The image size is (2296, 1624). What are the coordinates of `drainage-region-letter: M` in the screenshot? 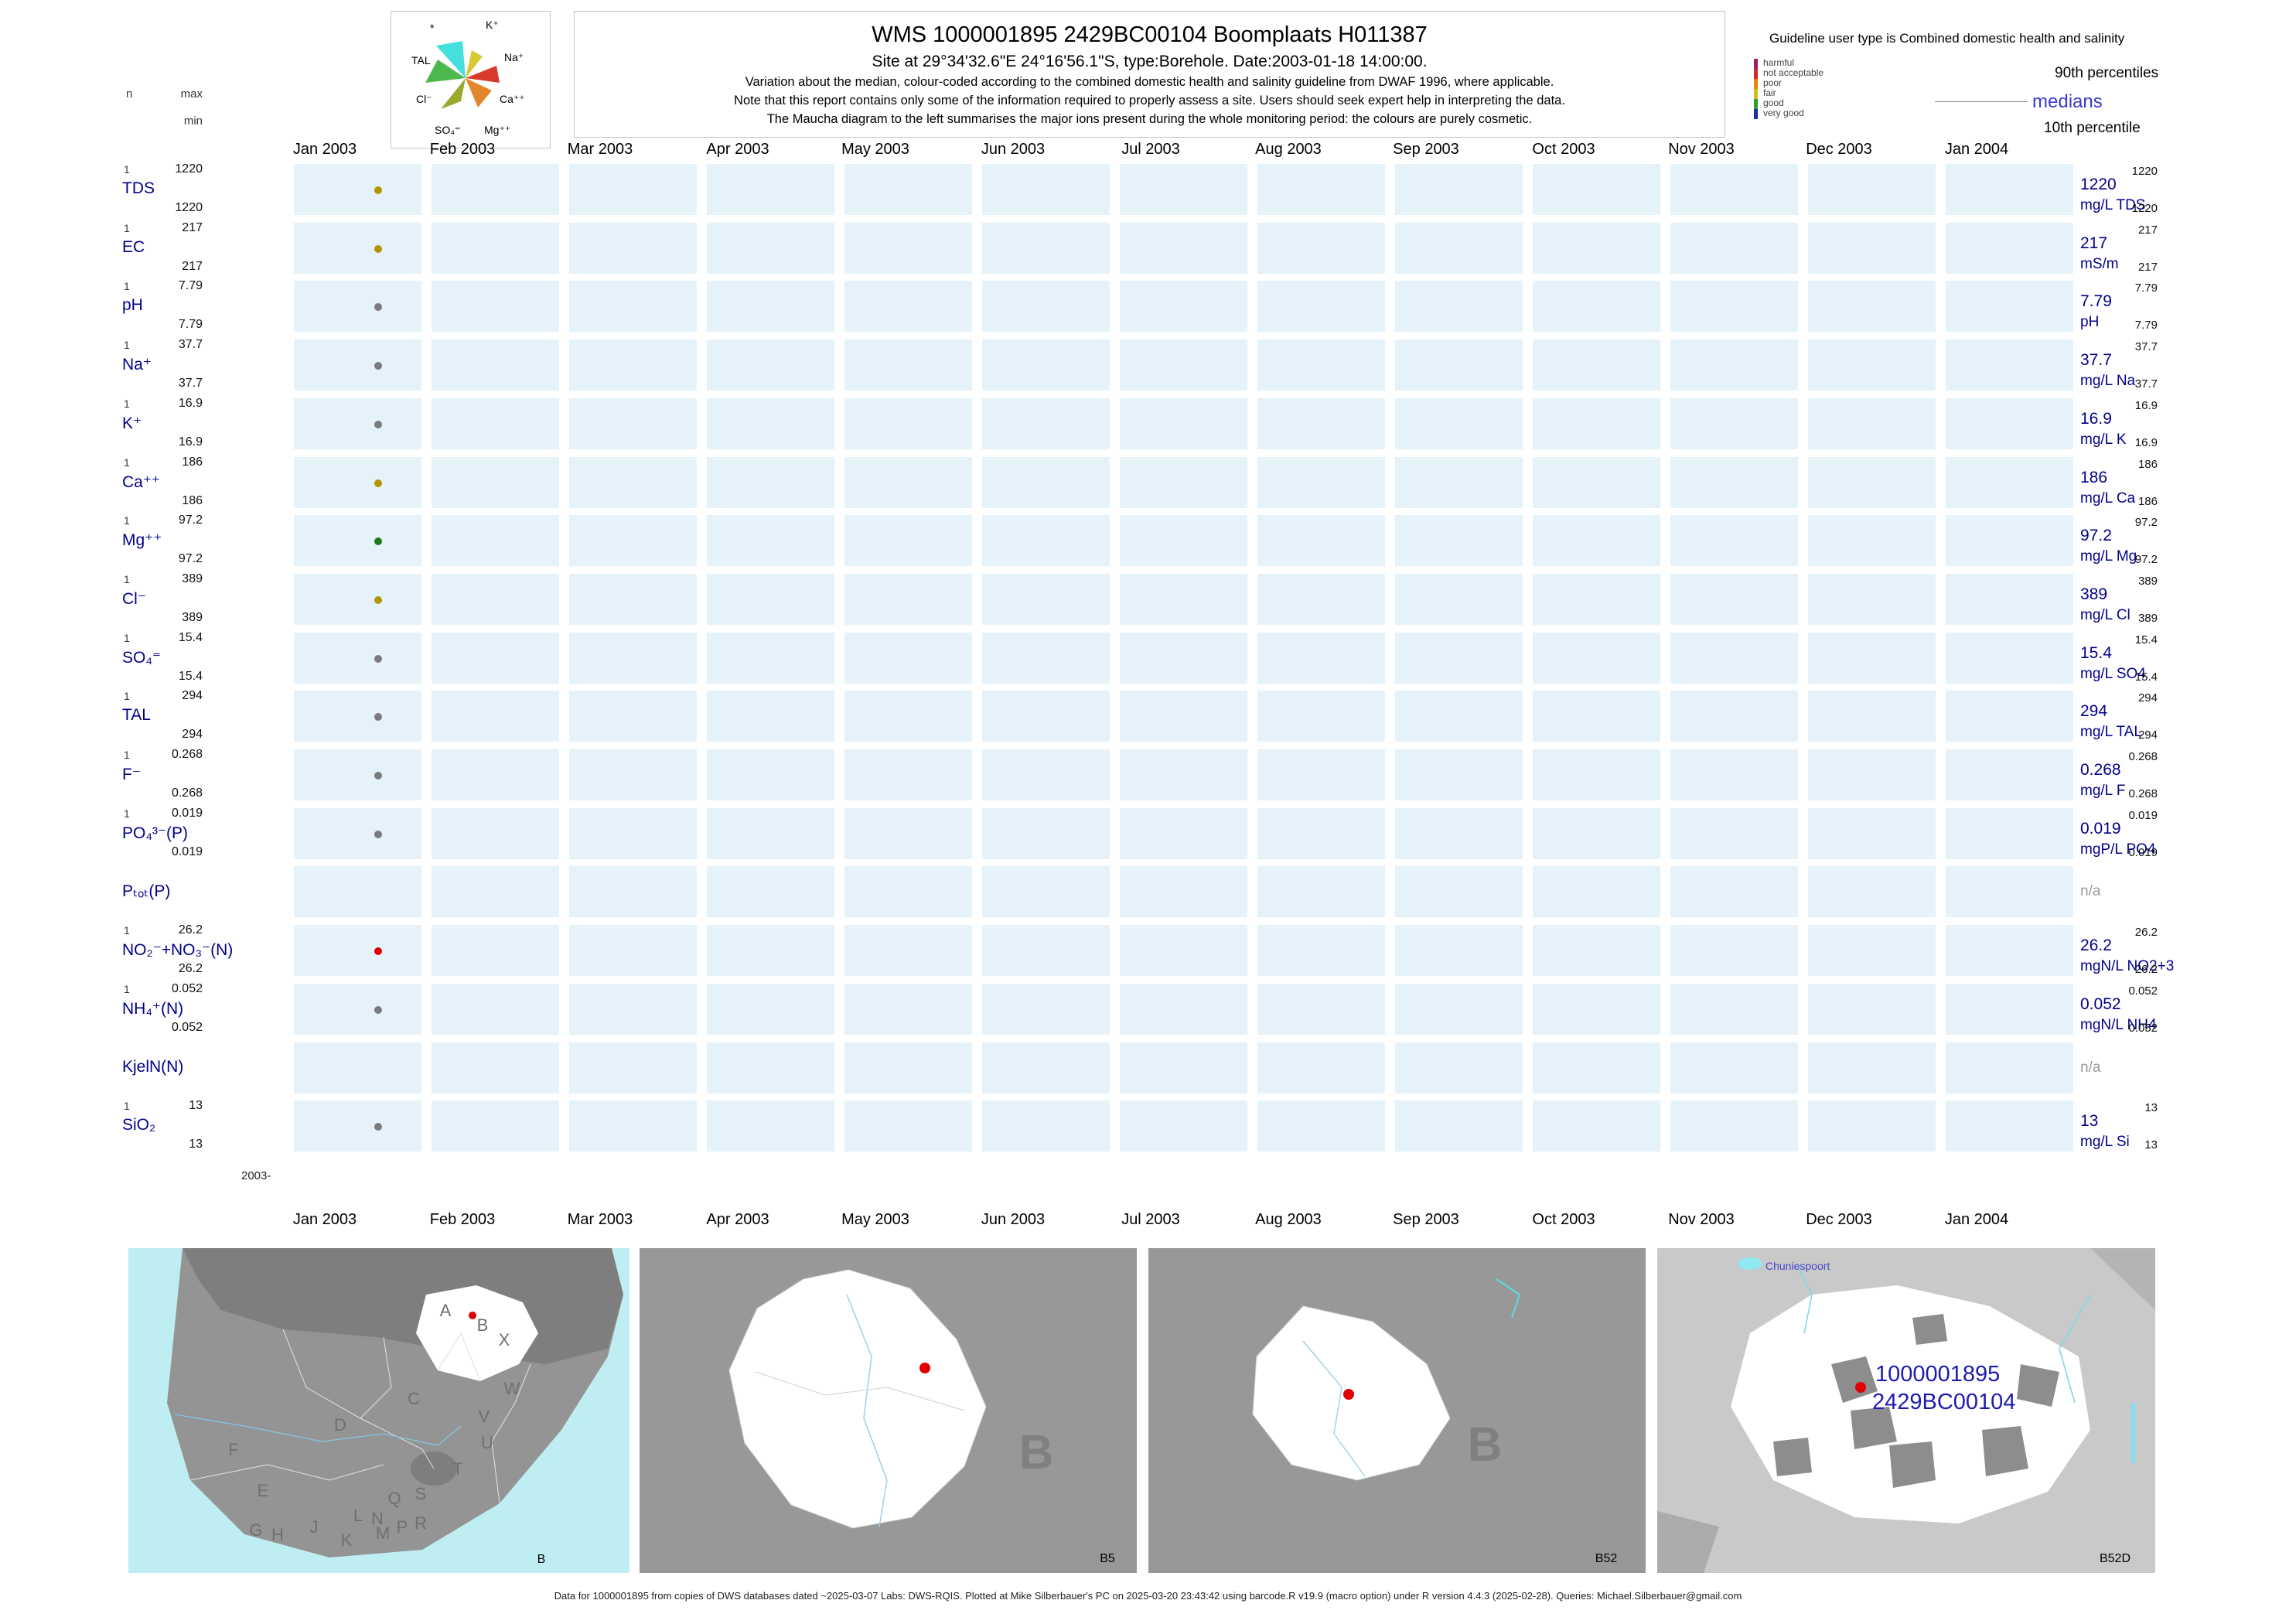 It's located at (383, 1533).